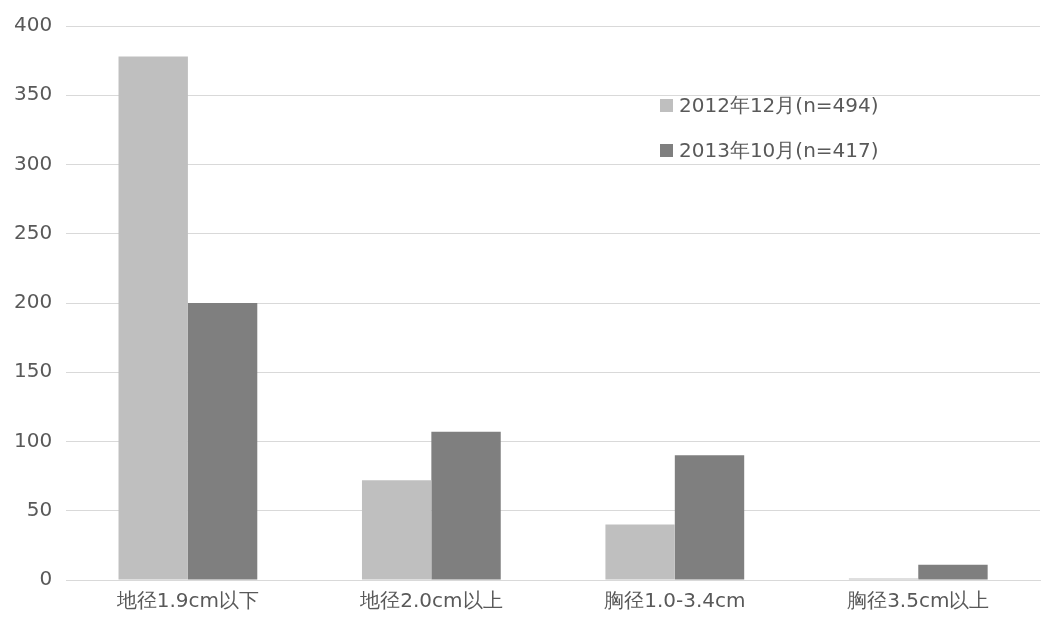 The height and width of the screenshot is (628, 1044). What do you see at coordinates (187, 600) in the screenshot?
I see `x-tick-label: 地径1.9cm以下` at bounding box center [187, 600].